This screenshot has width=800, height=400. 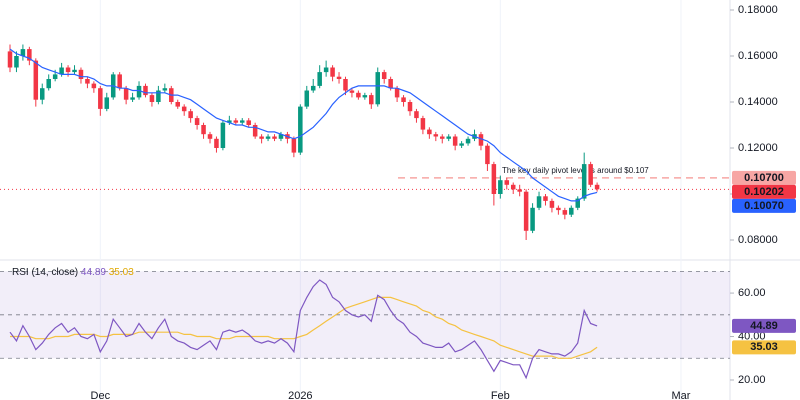 I want to click on x-tick-label: Feb, so click(x=500, y=395).